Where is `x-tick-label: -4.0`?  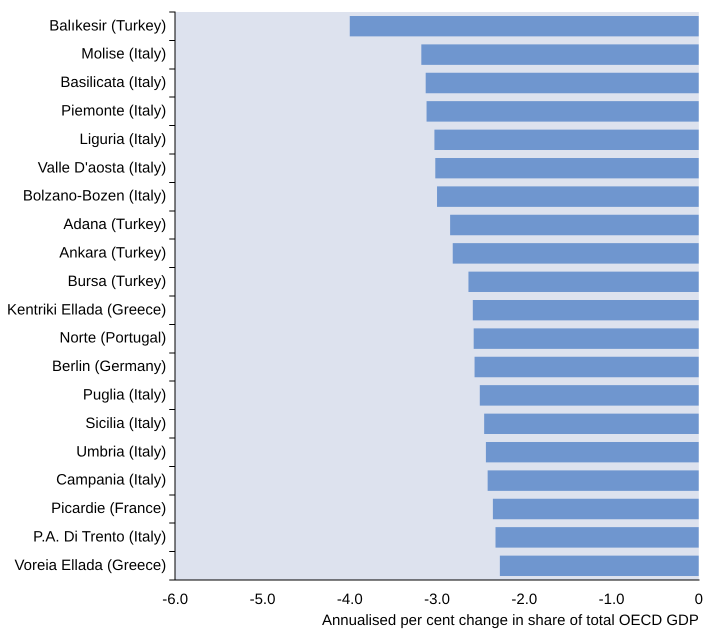
x-tick-label: -4.0 is located at coordinates (349, 599).